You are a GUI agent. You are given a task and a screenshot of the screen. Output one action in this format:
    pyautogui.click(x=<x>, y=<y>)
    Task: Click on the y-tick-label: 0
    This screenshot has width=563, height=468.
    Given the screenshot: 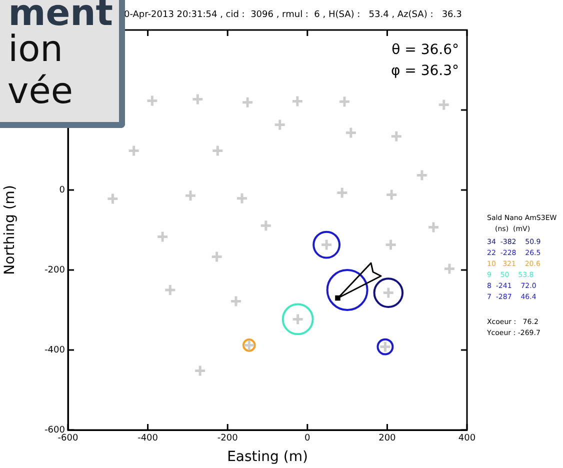 What is the action you would take?
    pyautogui.click(x=62, y=190)
    